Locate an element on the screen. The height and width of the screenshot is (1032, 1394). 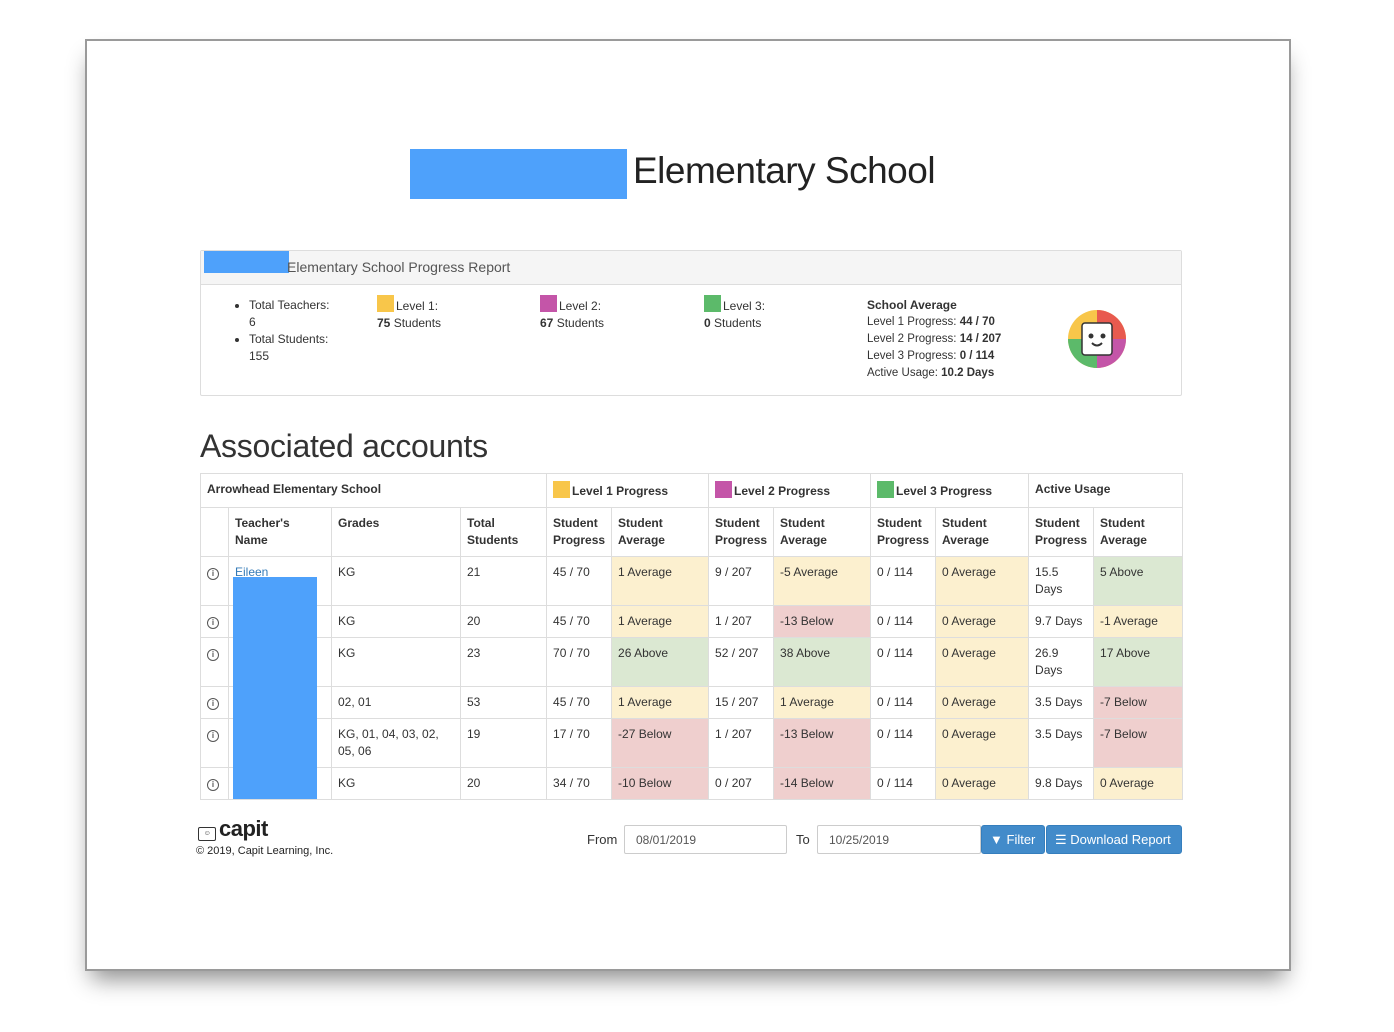
grades-cell: 02, 01 is located at coordinates (396, 702).